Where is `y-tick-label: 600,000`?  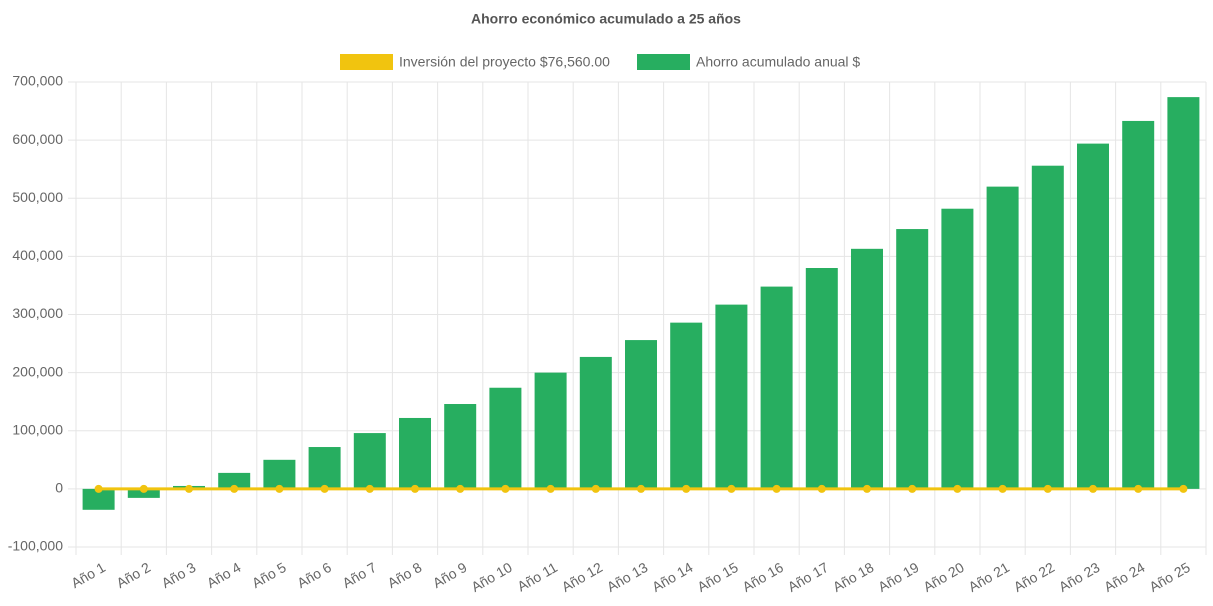
y-tick-label: 600,000 is located at coordinates (37, 139).